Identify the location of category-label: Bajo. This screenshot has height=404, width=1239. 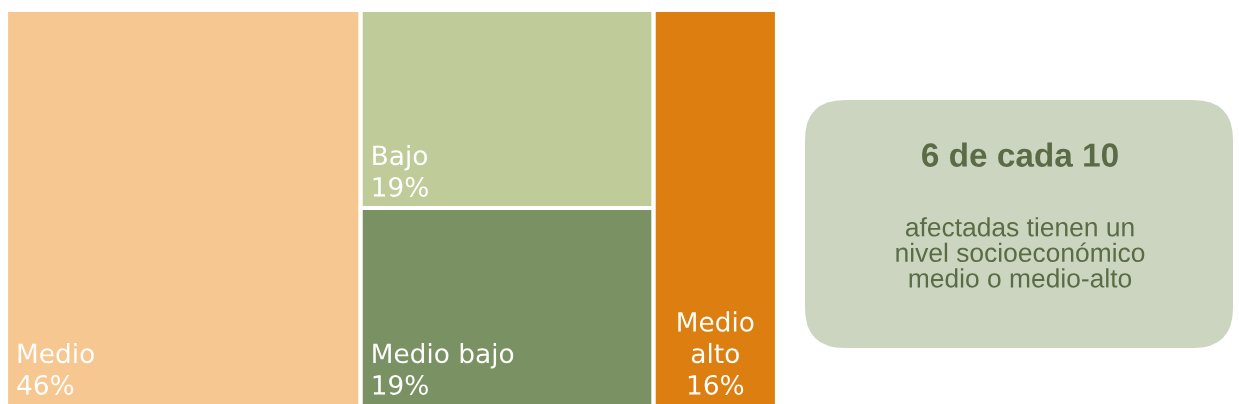
(400, 157).